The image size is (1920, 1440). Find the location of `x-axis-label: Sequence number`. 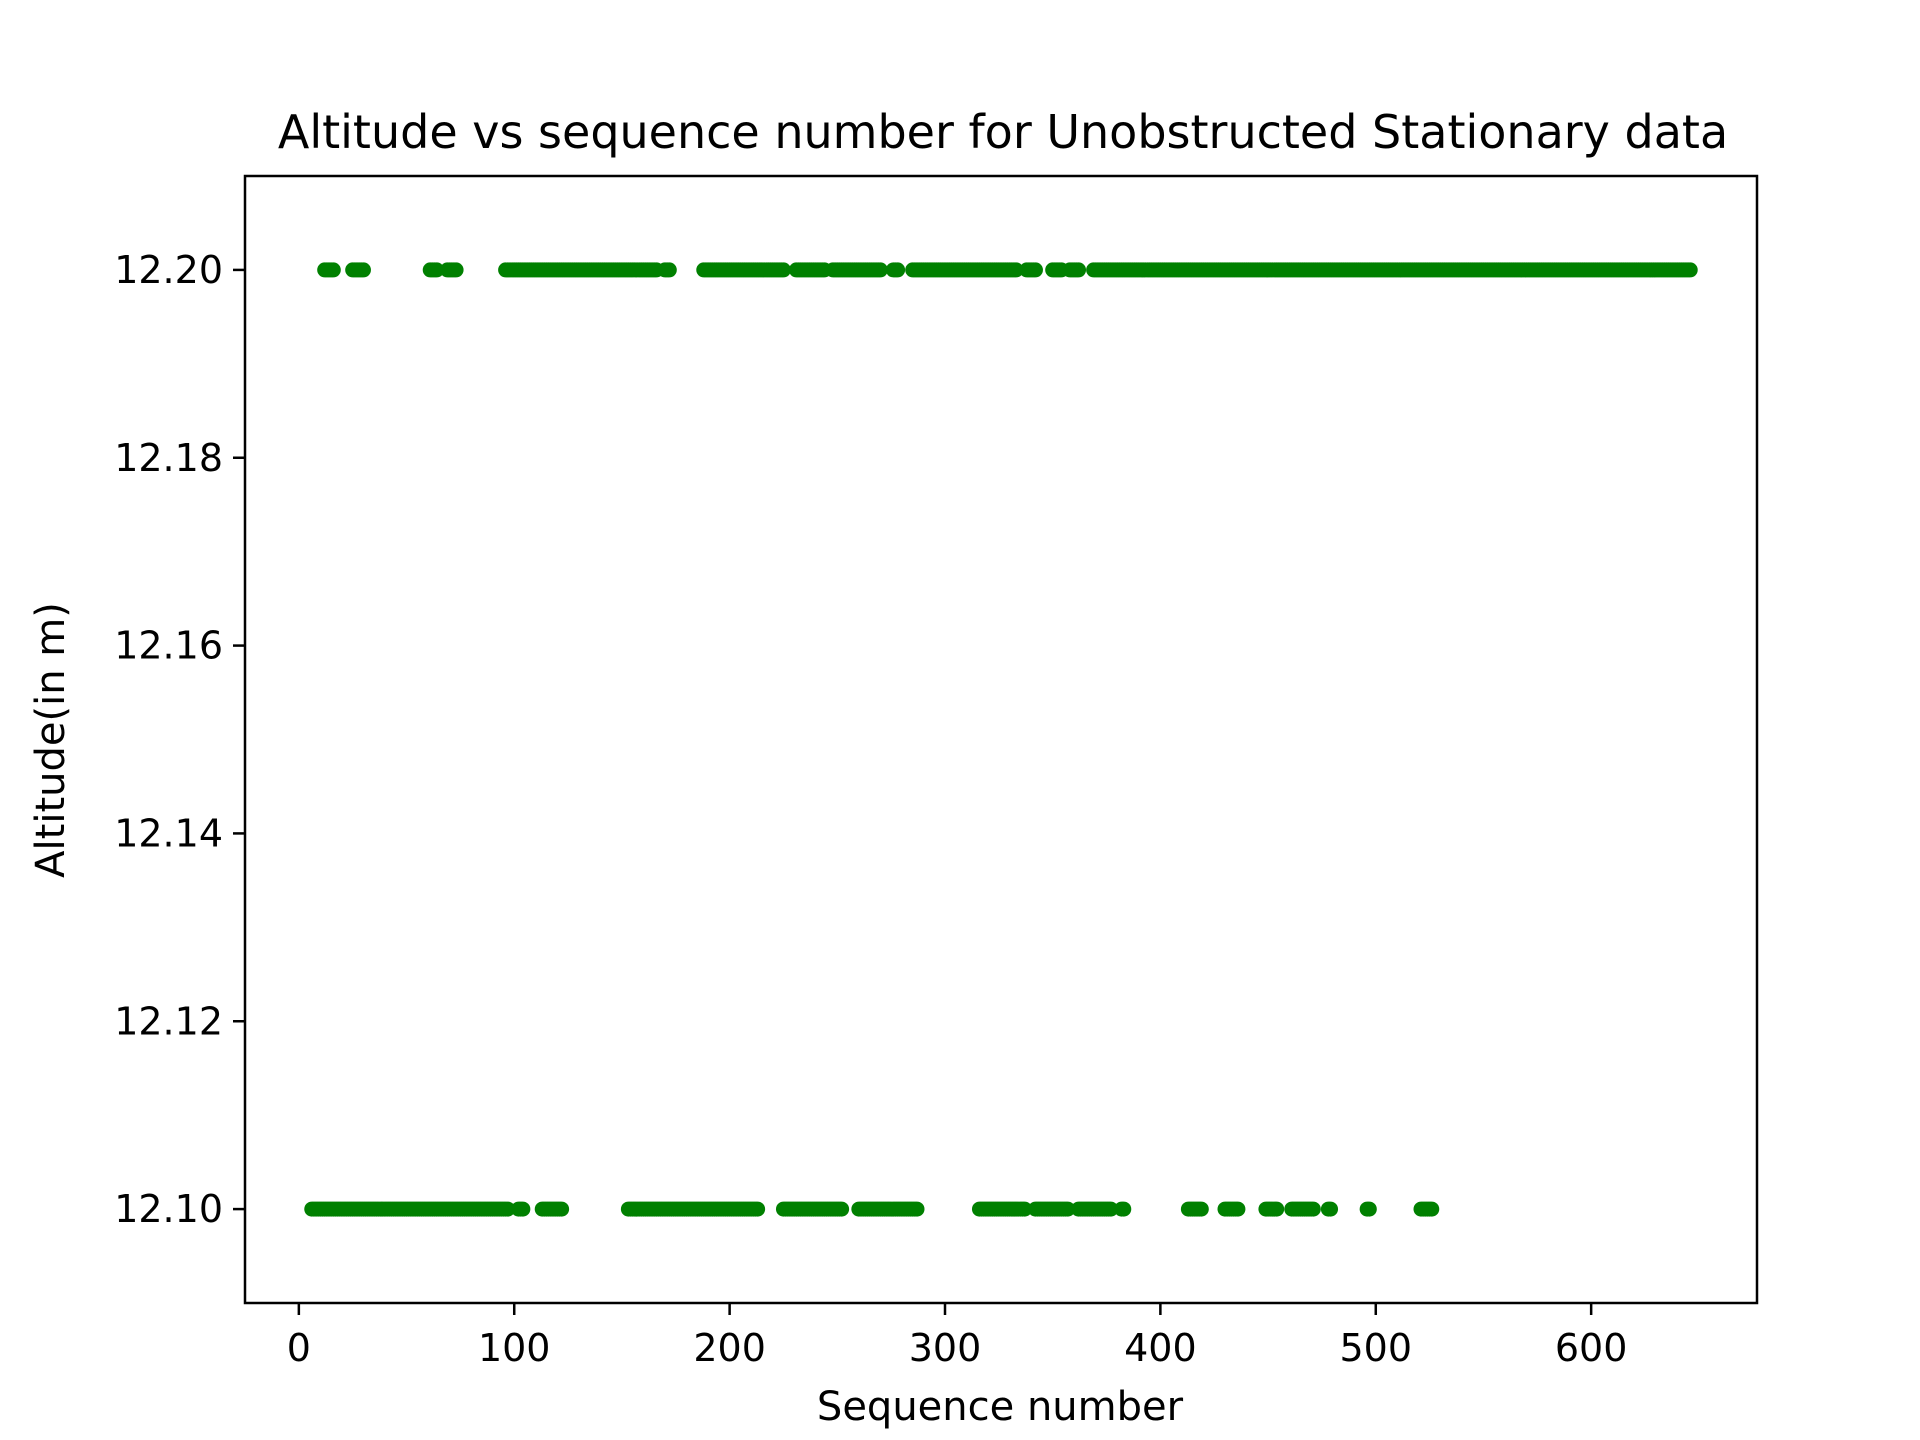

x-axis-label: Sequence number is located at coordinates (1000, 1407).